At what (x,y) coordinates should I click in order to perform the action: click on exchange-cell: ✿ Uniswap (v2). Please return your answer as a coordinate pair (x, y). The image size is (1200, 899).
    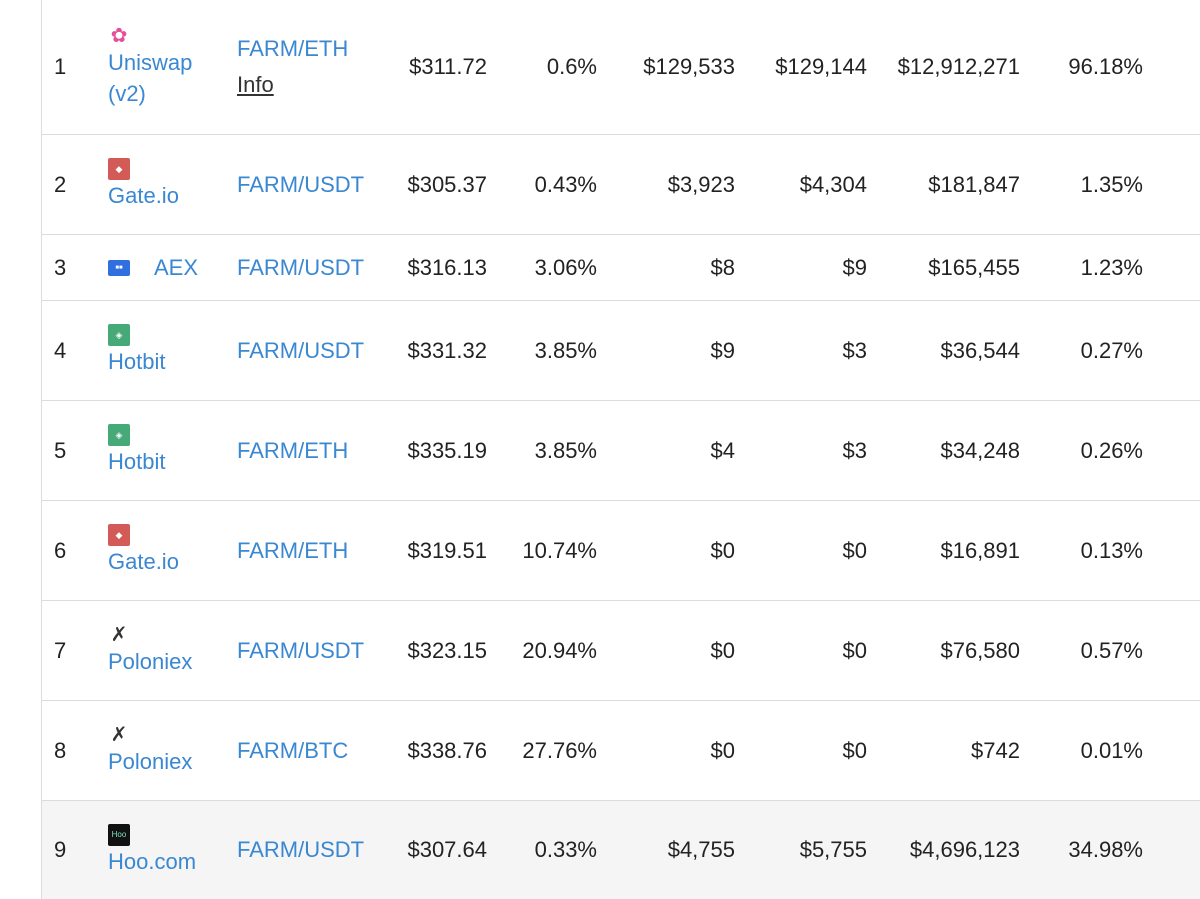
    Looking at the image, I should click on (173, 67).